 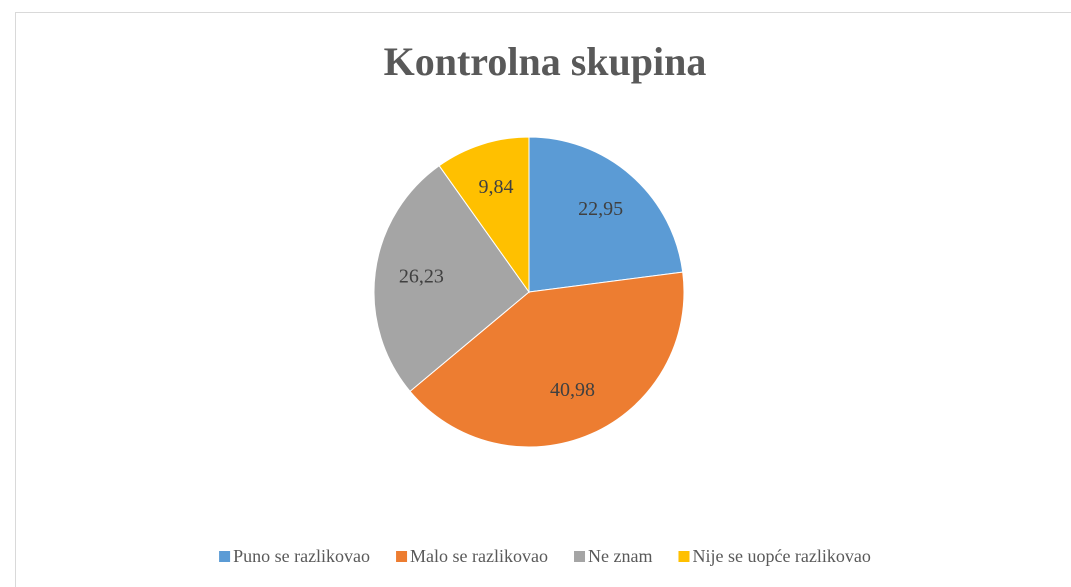 I want to click on data-label: 9,84, so click(x=495, y=187).